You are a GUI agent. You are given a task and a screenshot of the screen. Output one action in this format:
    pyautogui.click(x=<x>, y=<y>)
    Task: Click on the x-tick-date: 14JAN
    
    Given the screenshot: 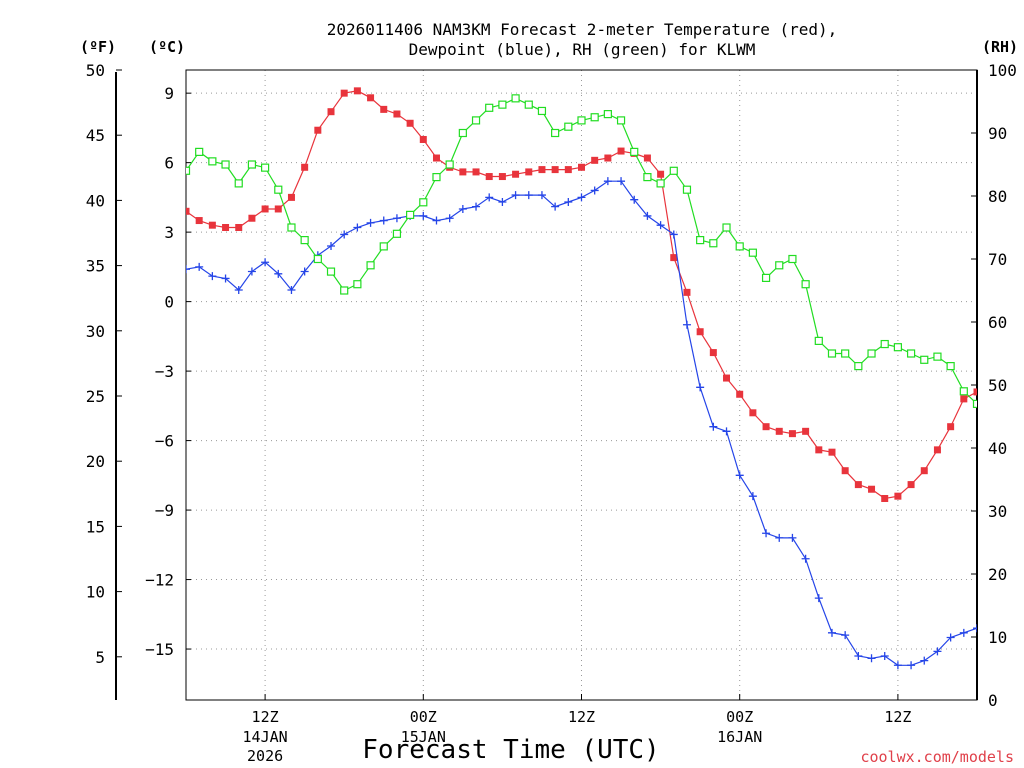 What is the action you would take?
    pyautogui.click(x=265, y=737)
    